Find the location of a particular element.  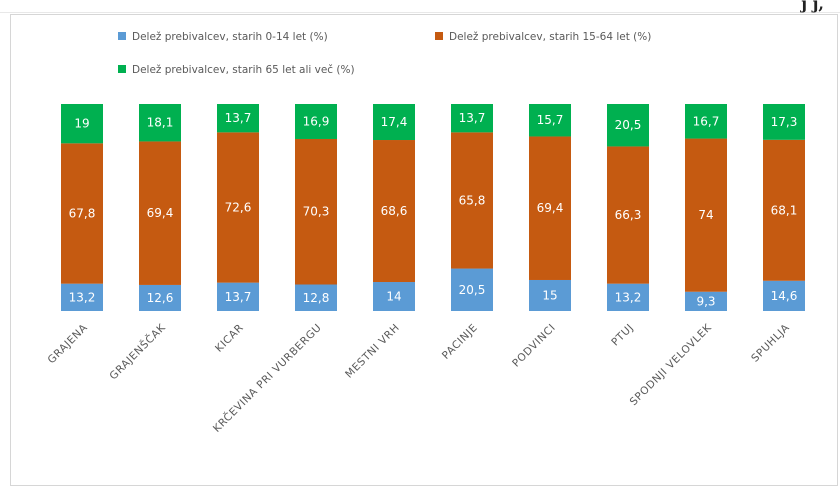

data-label-s1564: 66,3 is located at coordinates (628, 215).